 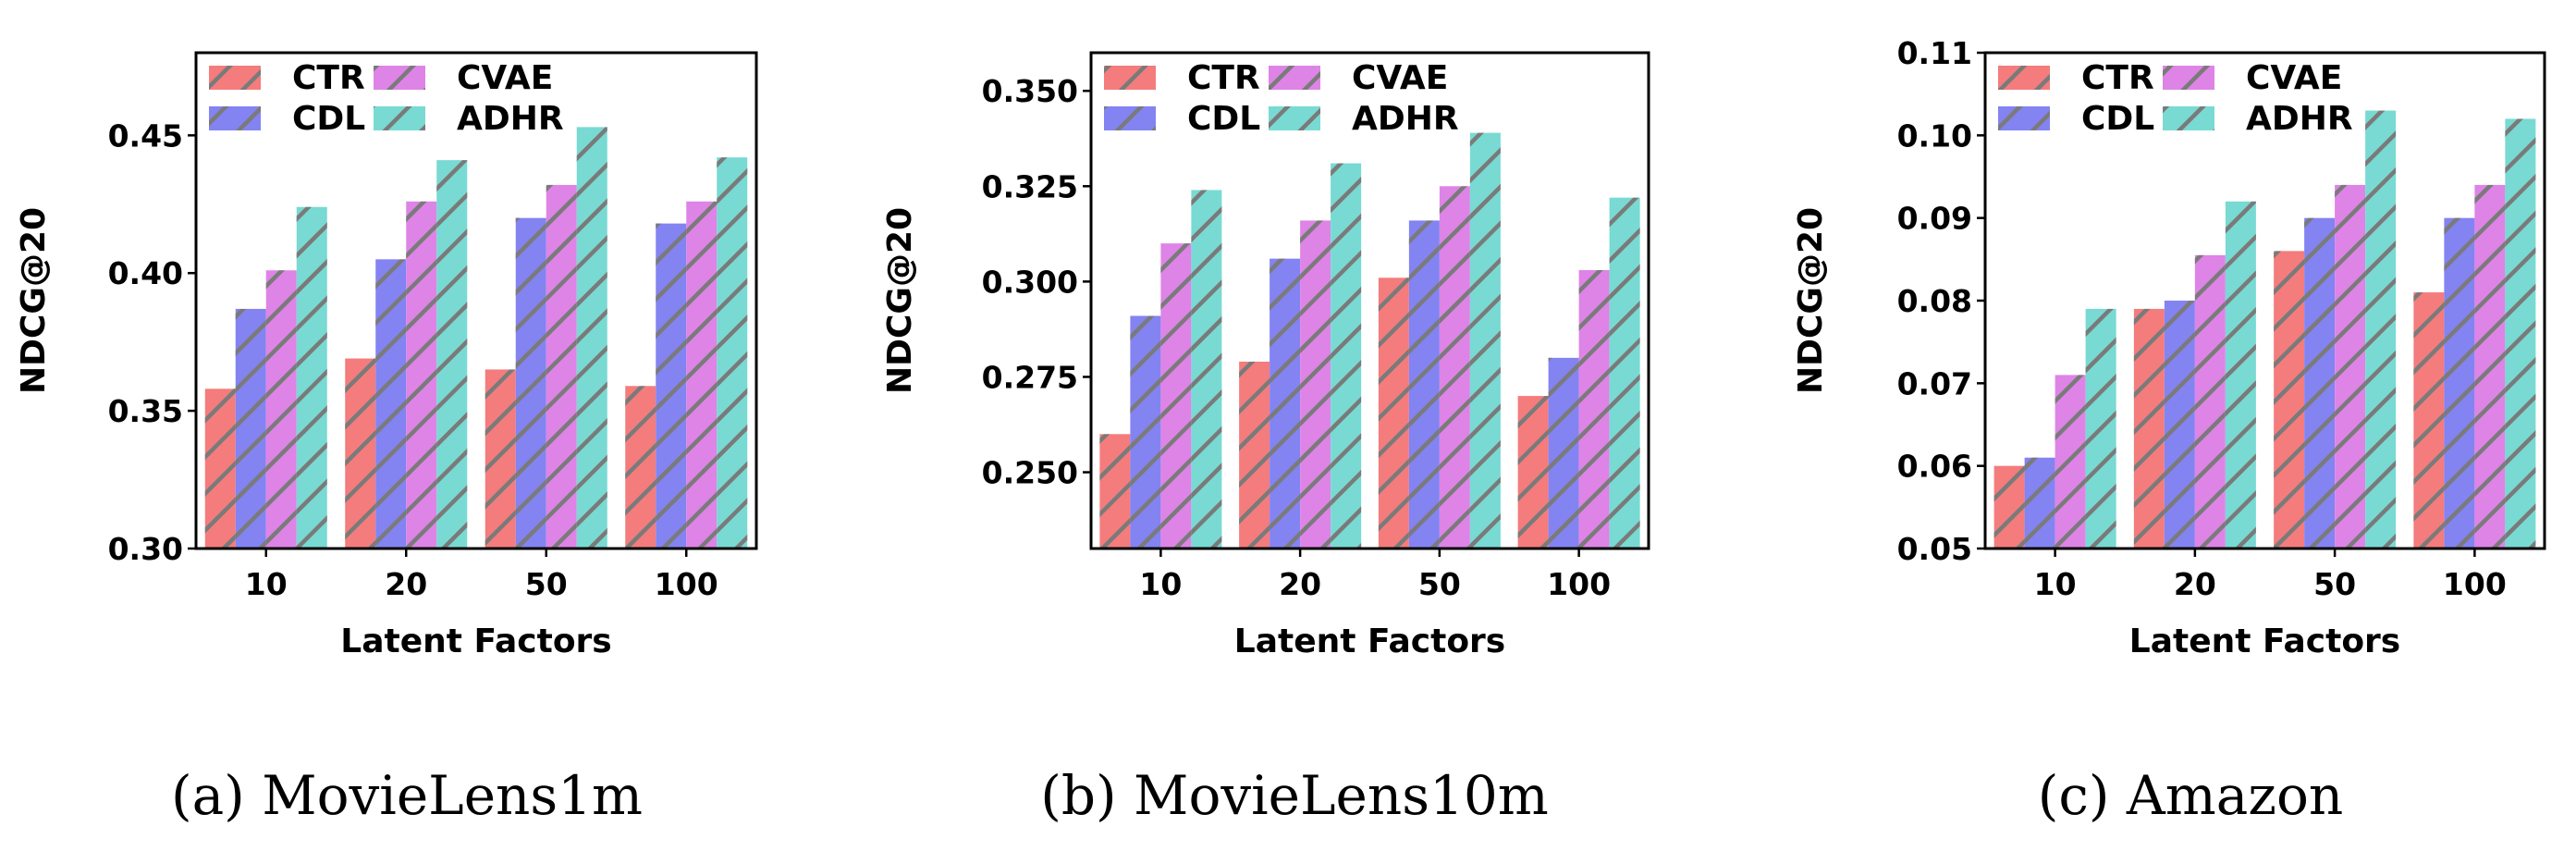 What do you see at coordinates (1934, 219) in the screenshot?
I see `y-tick-label: 0.09` at bounding box center [1934, 219].